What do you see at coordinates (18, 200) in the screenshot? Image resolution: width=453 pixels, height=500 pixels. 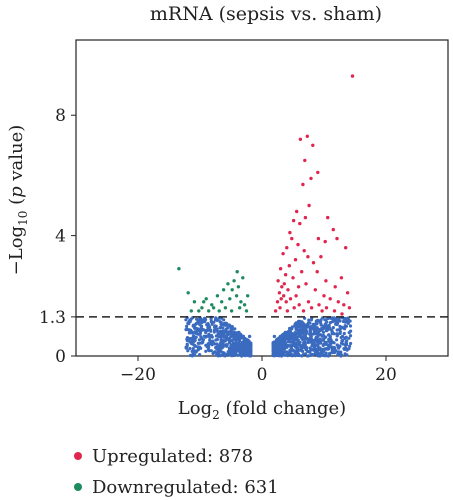 I see `y-axis-label: −Log10 (p value)` at bounding box center [18, 200].